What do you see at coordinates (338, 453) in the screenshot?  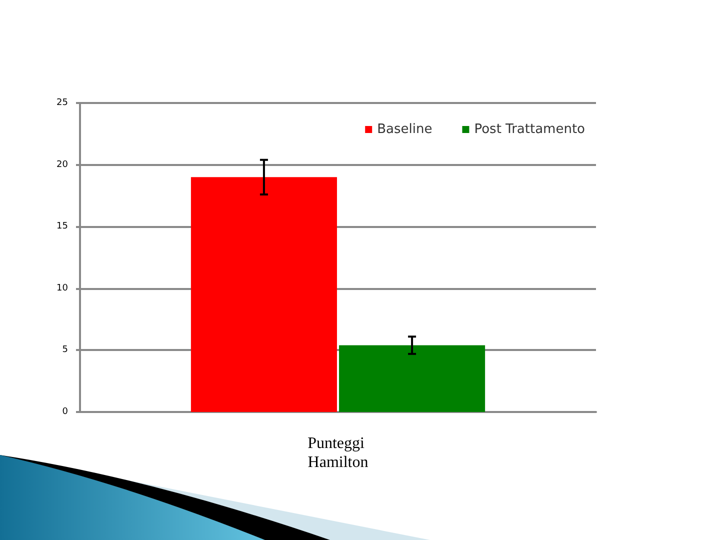 I see `x-tick-label: Punteggi Hamilton` at bounding box center [338, 453].